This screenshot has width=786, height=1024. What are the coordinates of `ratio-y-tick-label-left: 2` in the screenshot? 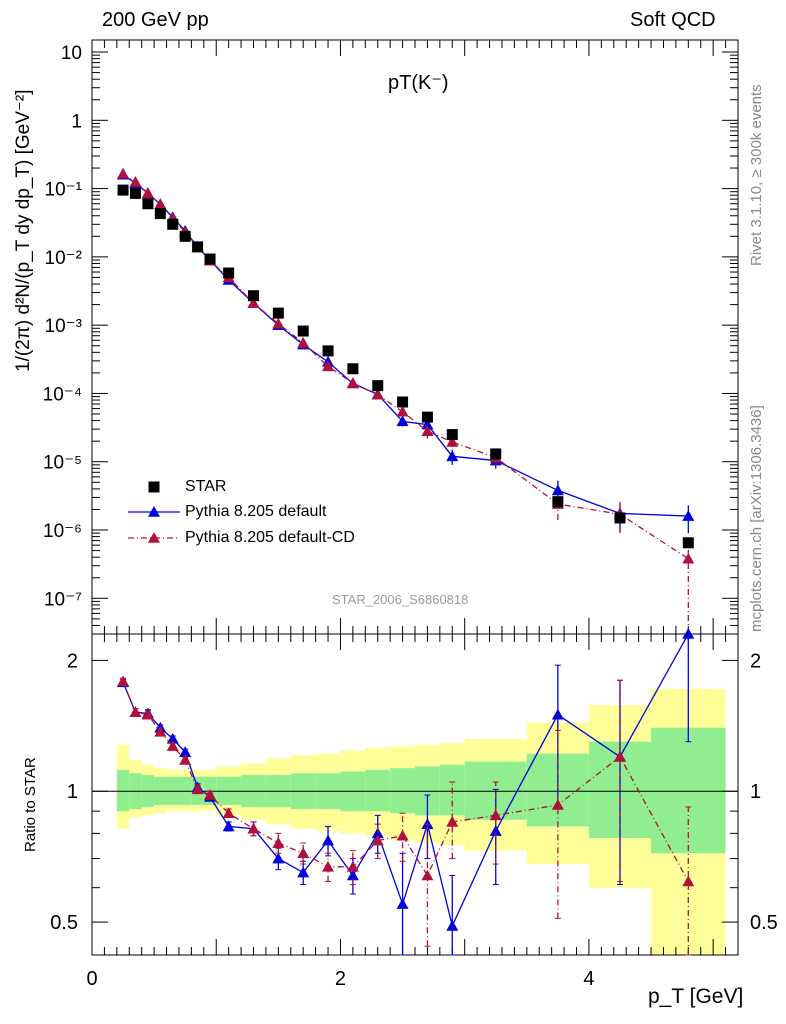 It's located at (72, 661).